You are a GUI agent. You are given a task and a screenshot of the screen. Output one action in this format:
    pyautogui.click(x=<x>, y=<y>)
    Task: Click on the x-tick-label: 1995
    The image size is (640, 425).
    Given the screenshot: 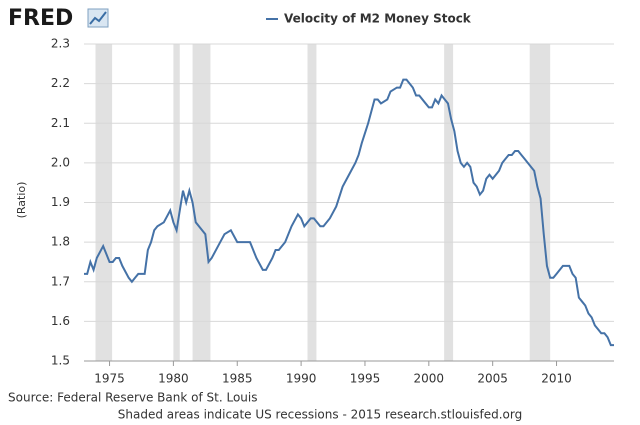 What is the action you would take?
    pyautogui.click(x=365, y=379)
    